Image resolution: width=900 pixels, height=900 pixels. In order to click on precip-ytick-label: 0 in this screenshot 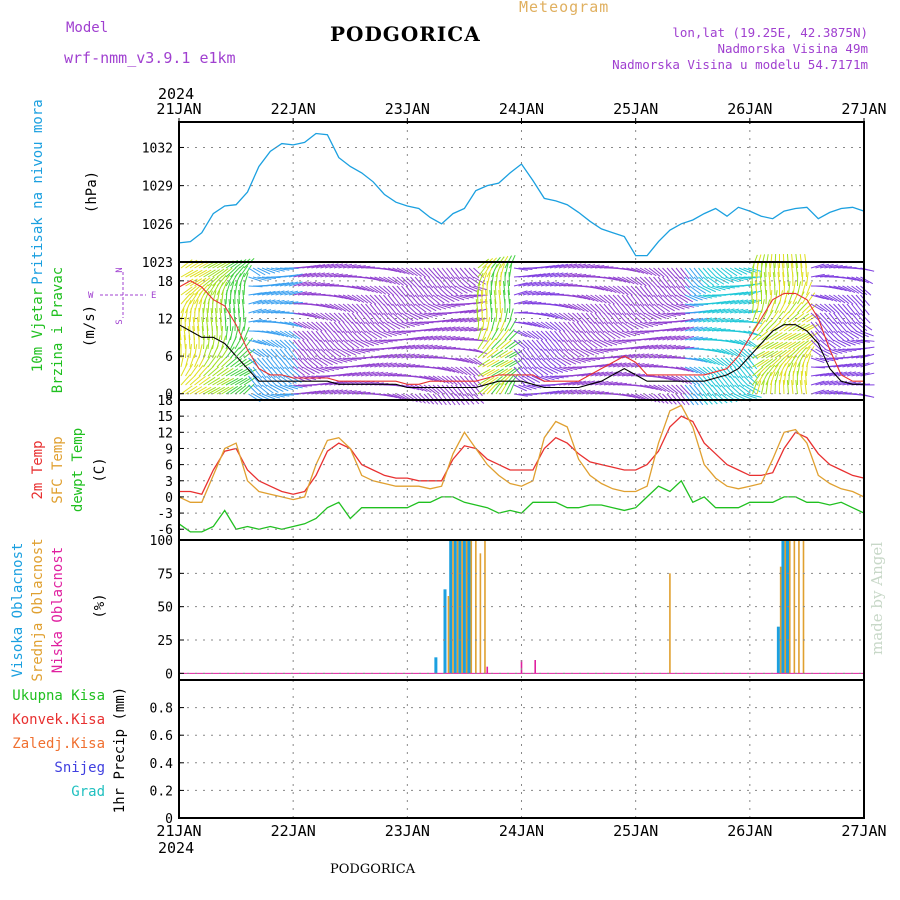, I will do `click(169, 819)`.